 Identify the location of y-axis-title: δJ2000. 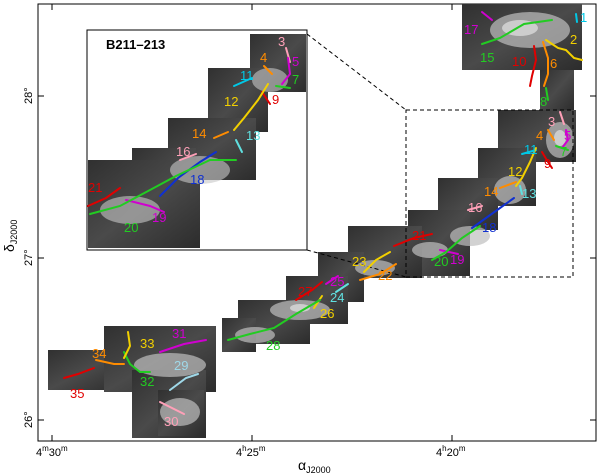
(10, 236).